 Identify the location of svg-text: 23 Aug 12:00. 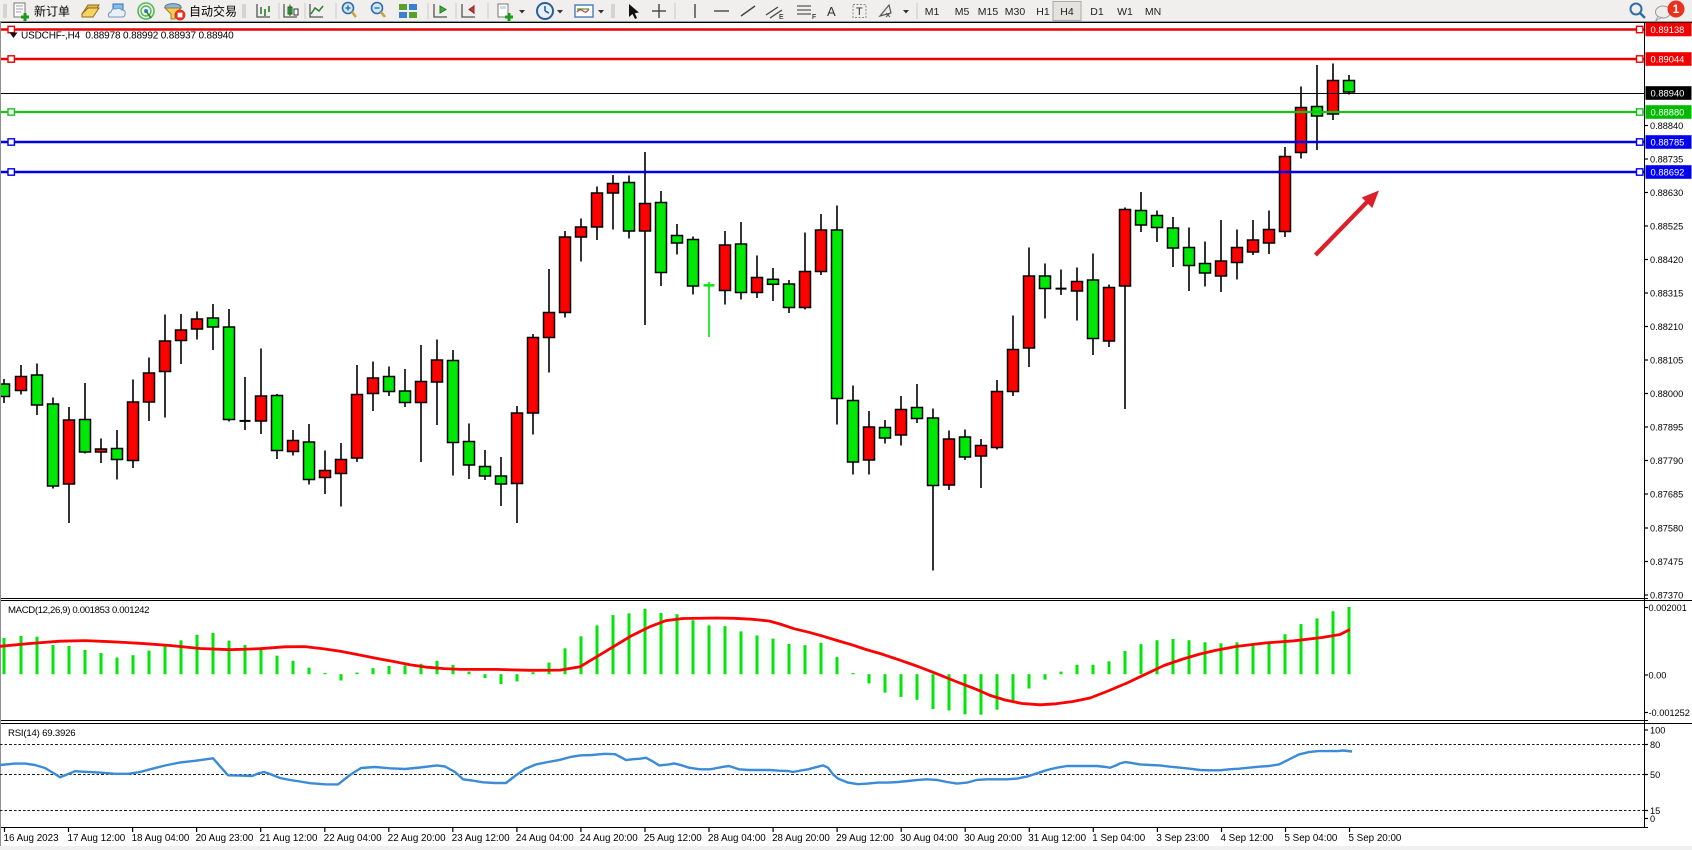
(481, 838).